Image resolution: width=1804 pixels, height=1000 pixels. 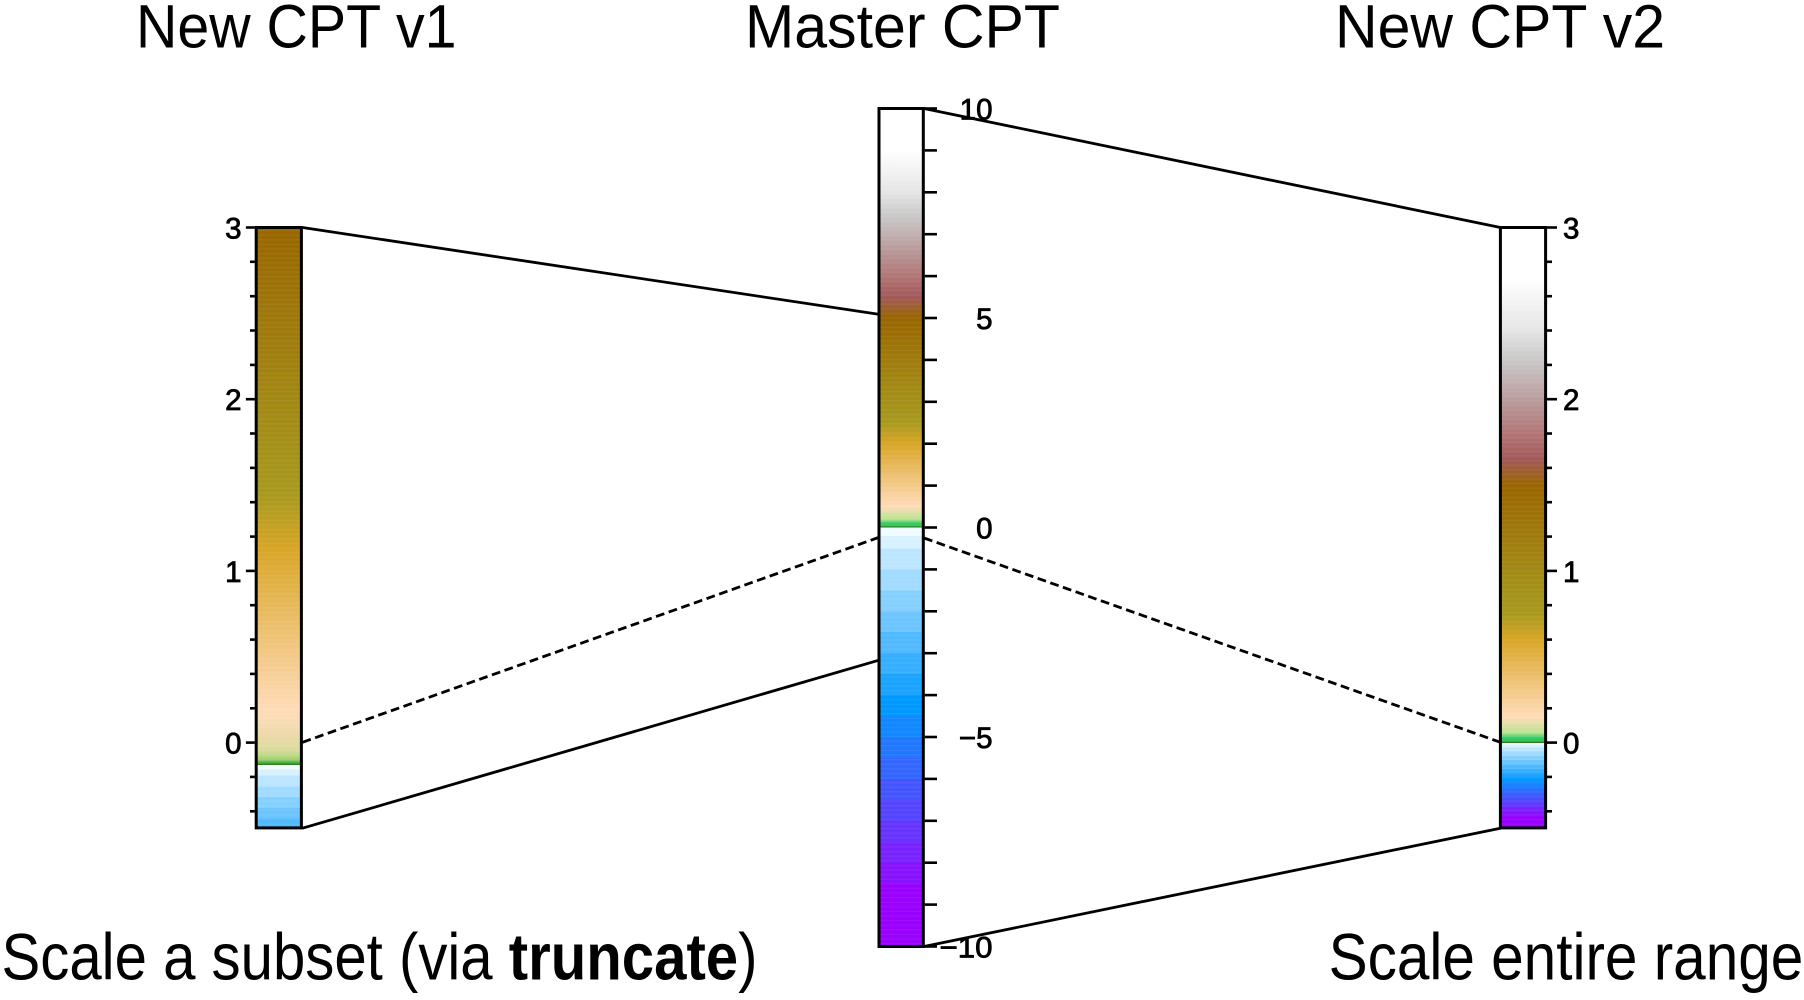 What do you see at coordinates (902, 31) in the screenshot?
I see `svg-text: Master CPT` at bounding box center [902, 31].